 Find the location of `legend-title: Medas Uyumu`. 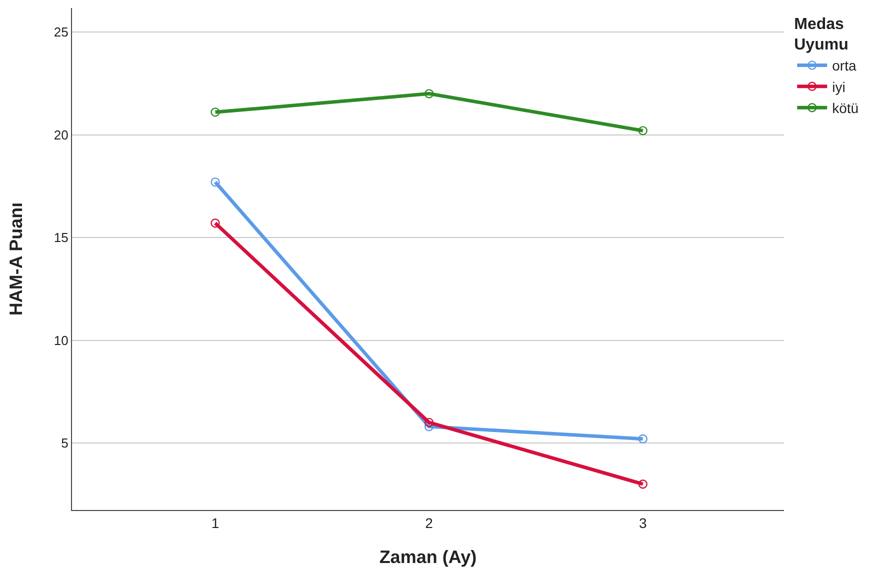

legend-title: Medas Uyumu is located at coordinates (821, 35).